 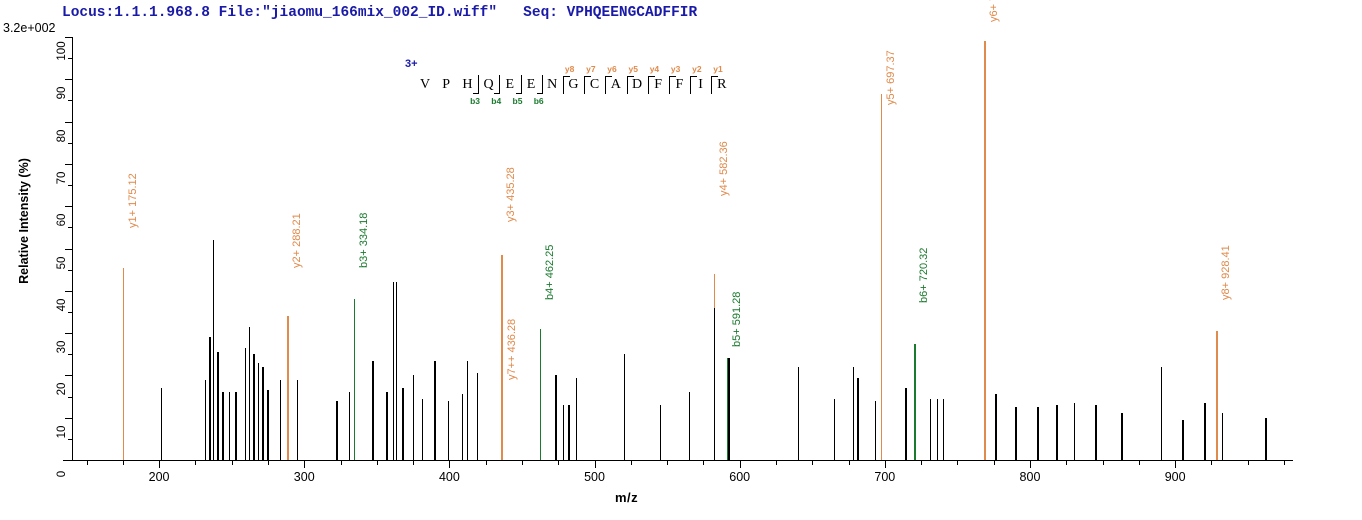 I want to click on x-axis-tick-label: 200, so click(x=159, y=477).